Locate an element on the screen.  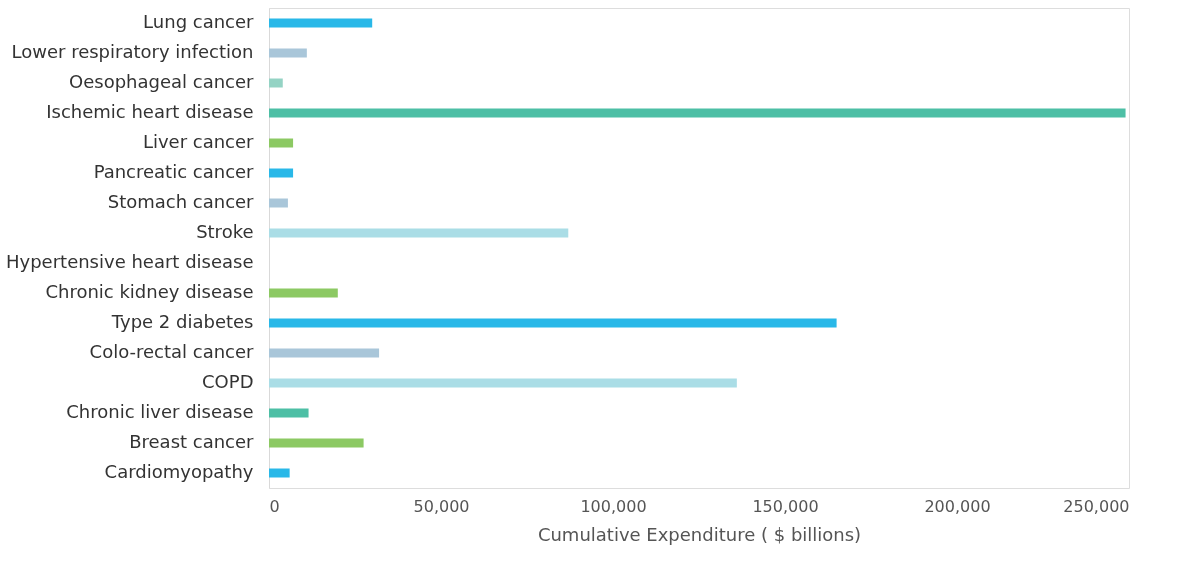
x-tick-label: 250,000 is located at coordinates (1096, 506).